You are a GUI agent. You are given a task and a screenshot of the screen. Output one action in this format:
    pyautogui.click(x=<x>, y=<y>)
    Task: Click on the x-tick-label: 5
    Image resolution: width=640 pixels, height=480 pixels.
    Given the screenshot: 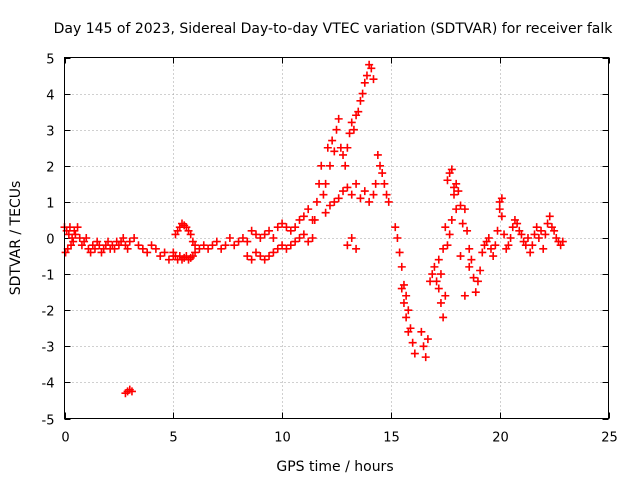 What is the action you would take?
    pyautogui.click(x=173, y=438)
    